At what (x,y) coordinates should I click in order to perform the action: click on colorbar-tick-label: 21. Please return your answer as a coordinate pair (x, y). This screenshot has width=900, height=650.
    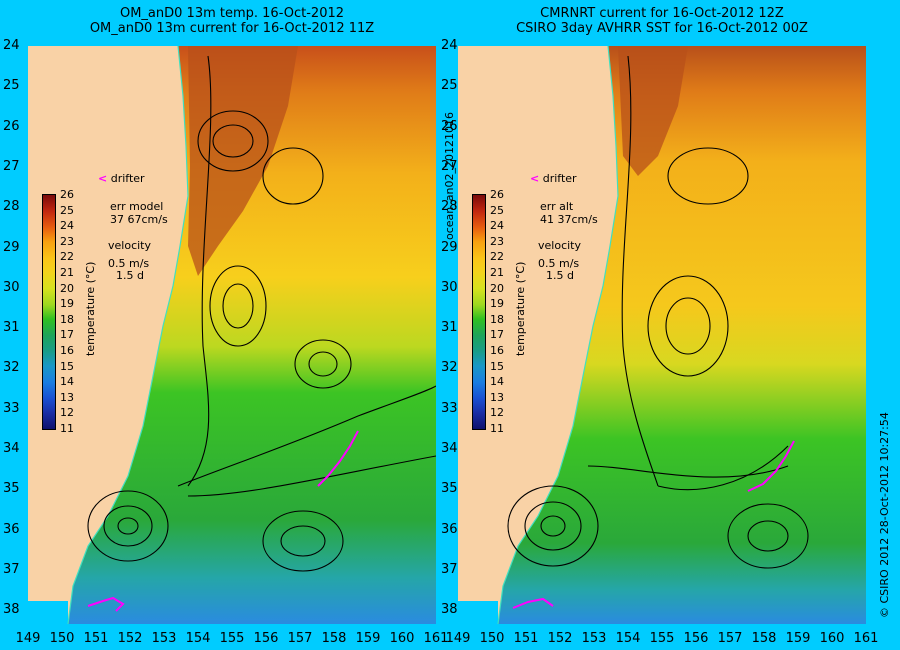
    Looking at the image, I should click on (67, 272).